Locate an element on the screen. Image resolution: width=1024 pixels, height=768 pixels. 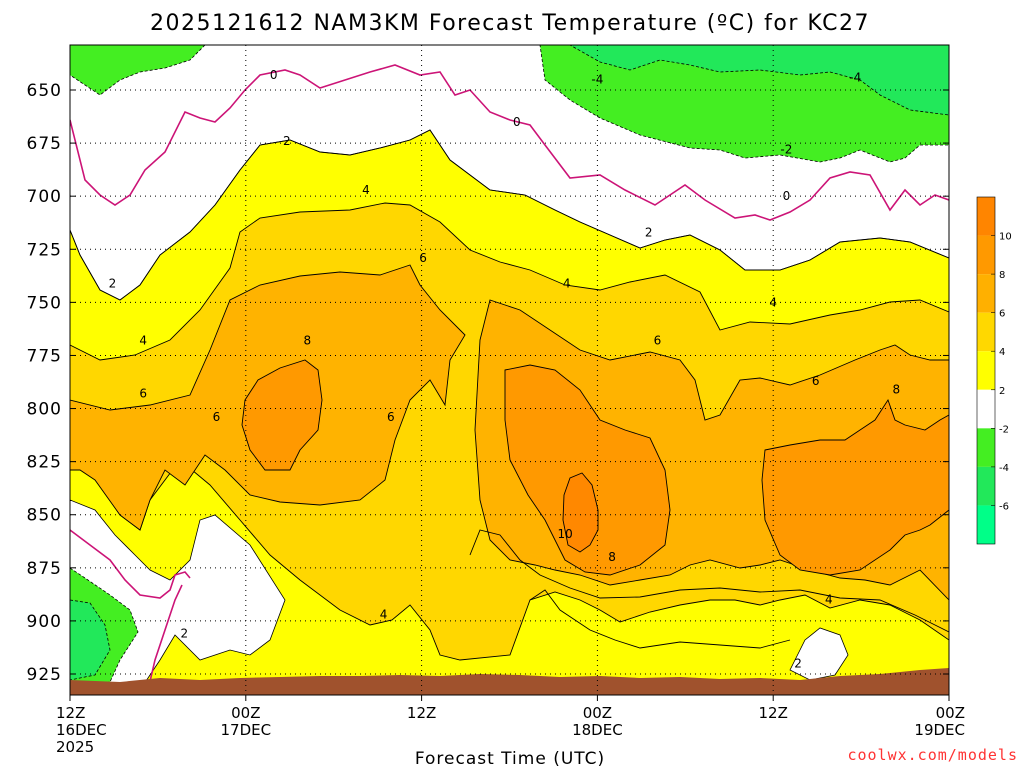
legend-colorbar: 10 8 6 4 2 -2 -4 -6 is located at coordinates (994, 370).